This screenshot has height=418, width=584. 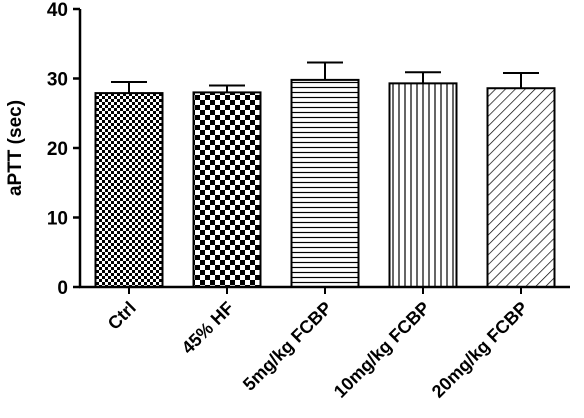 I want to click on x-category-label: 45% HF, so click(x=208, y=328).